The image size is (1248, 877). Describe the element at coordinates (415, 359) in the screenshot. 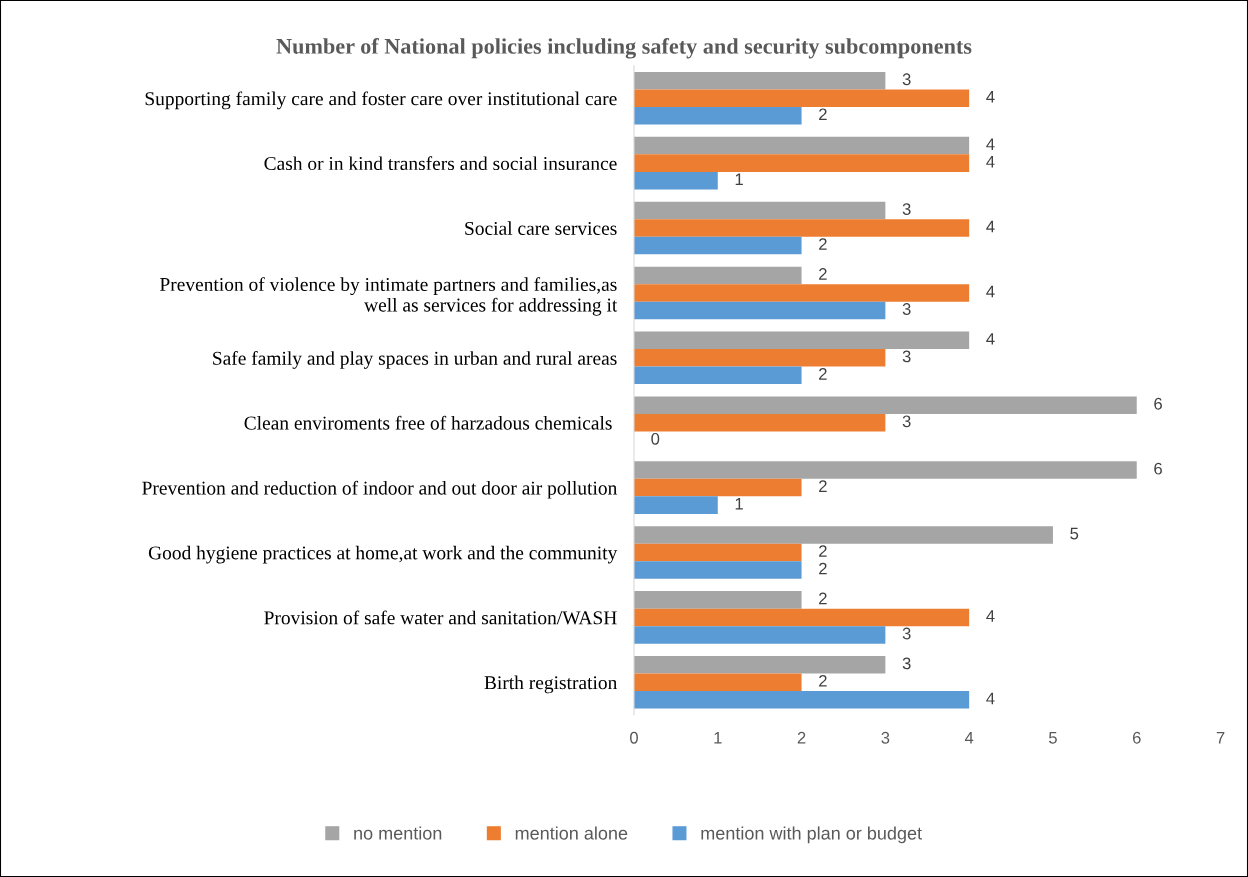

I see `y-tick-label: Safe family and play spaces in urban and rural areas` at that location.